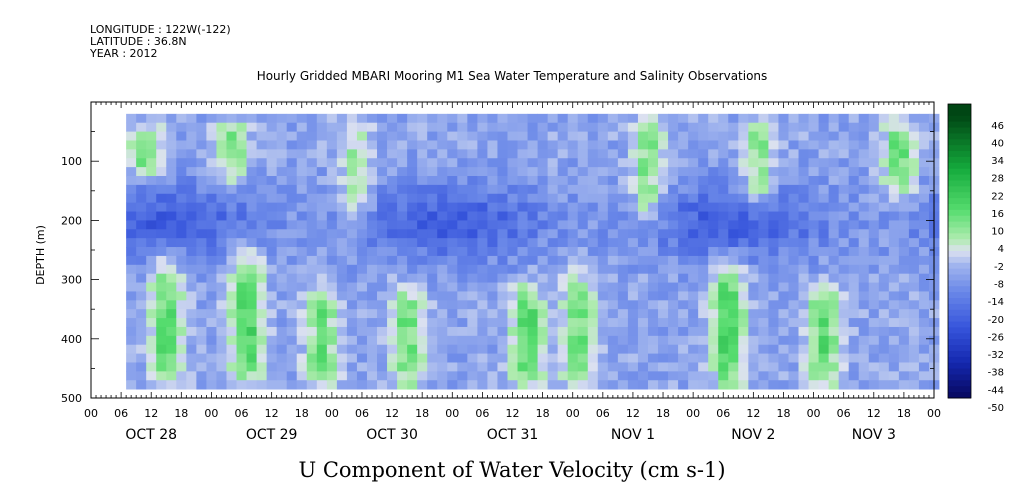  Describe the element at coordinates (959, 251) in the screenshot. I see `colorbar-frame` at that location.